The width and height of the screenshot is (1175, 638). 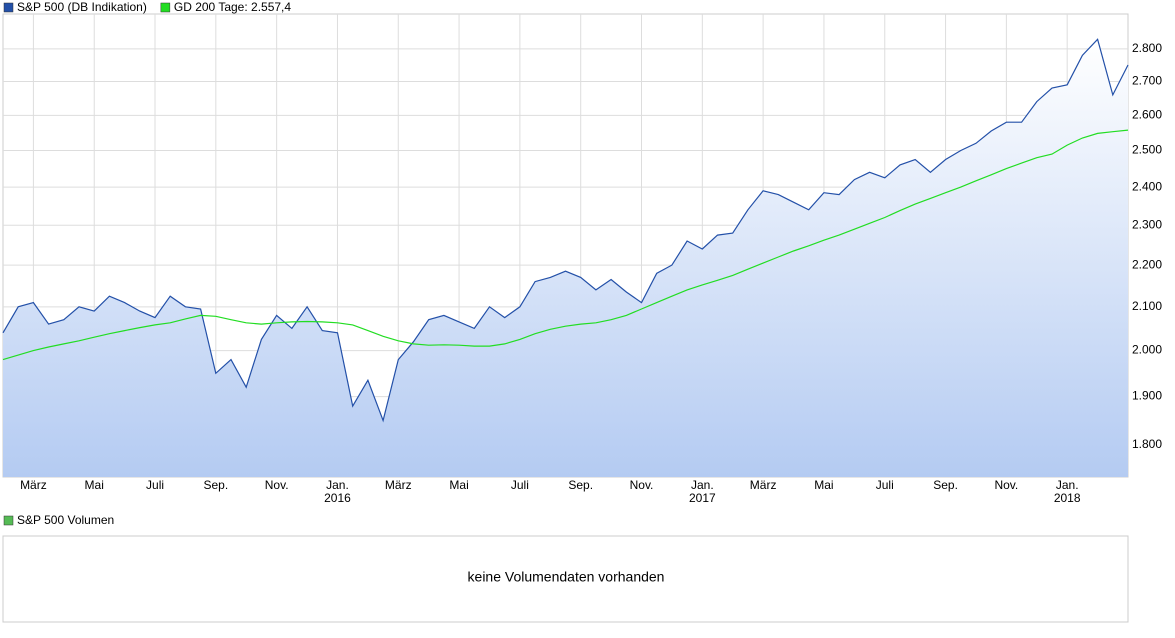 What do you see at coordinates (82, 7) in the screenshot?
I see `legend-label: S&P 500 (DB Indikation)` at bounding box center [82, 7].